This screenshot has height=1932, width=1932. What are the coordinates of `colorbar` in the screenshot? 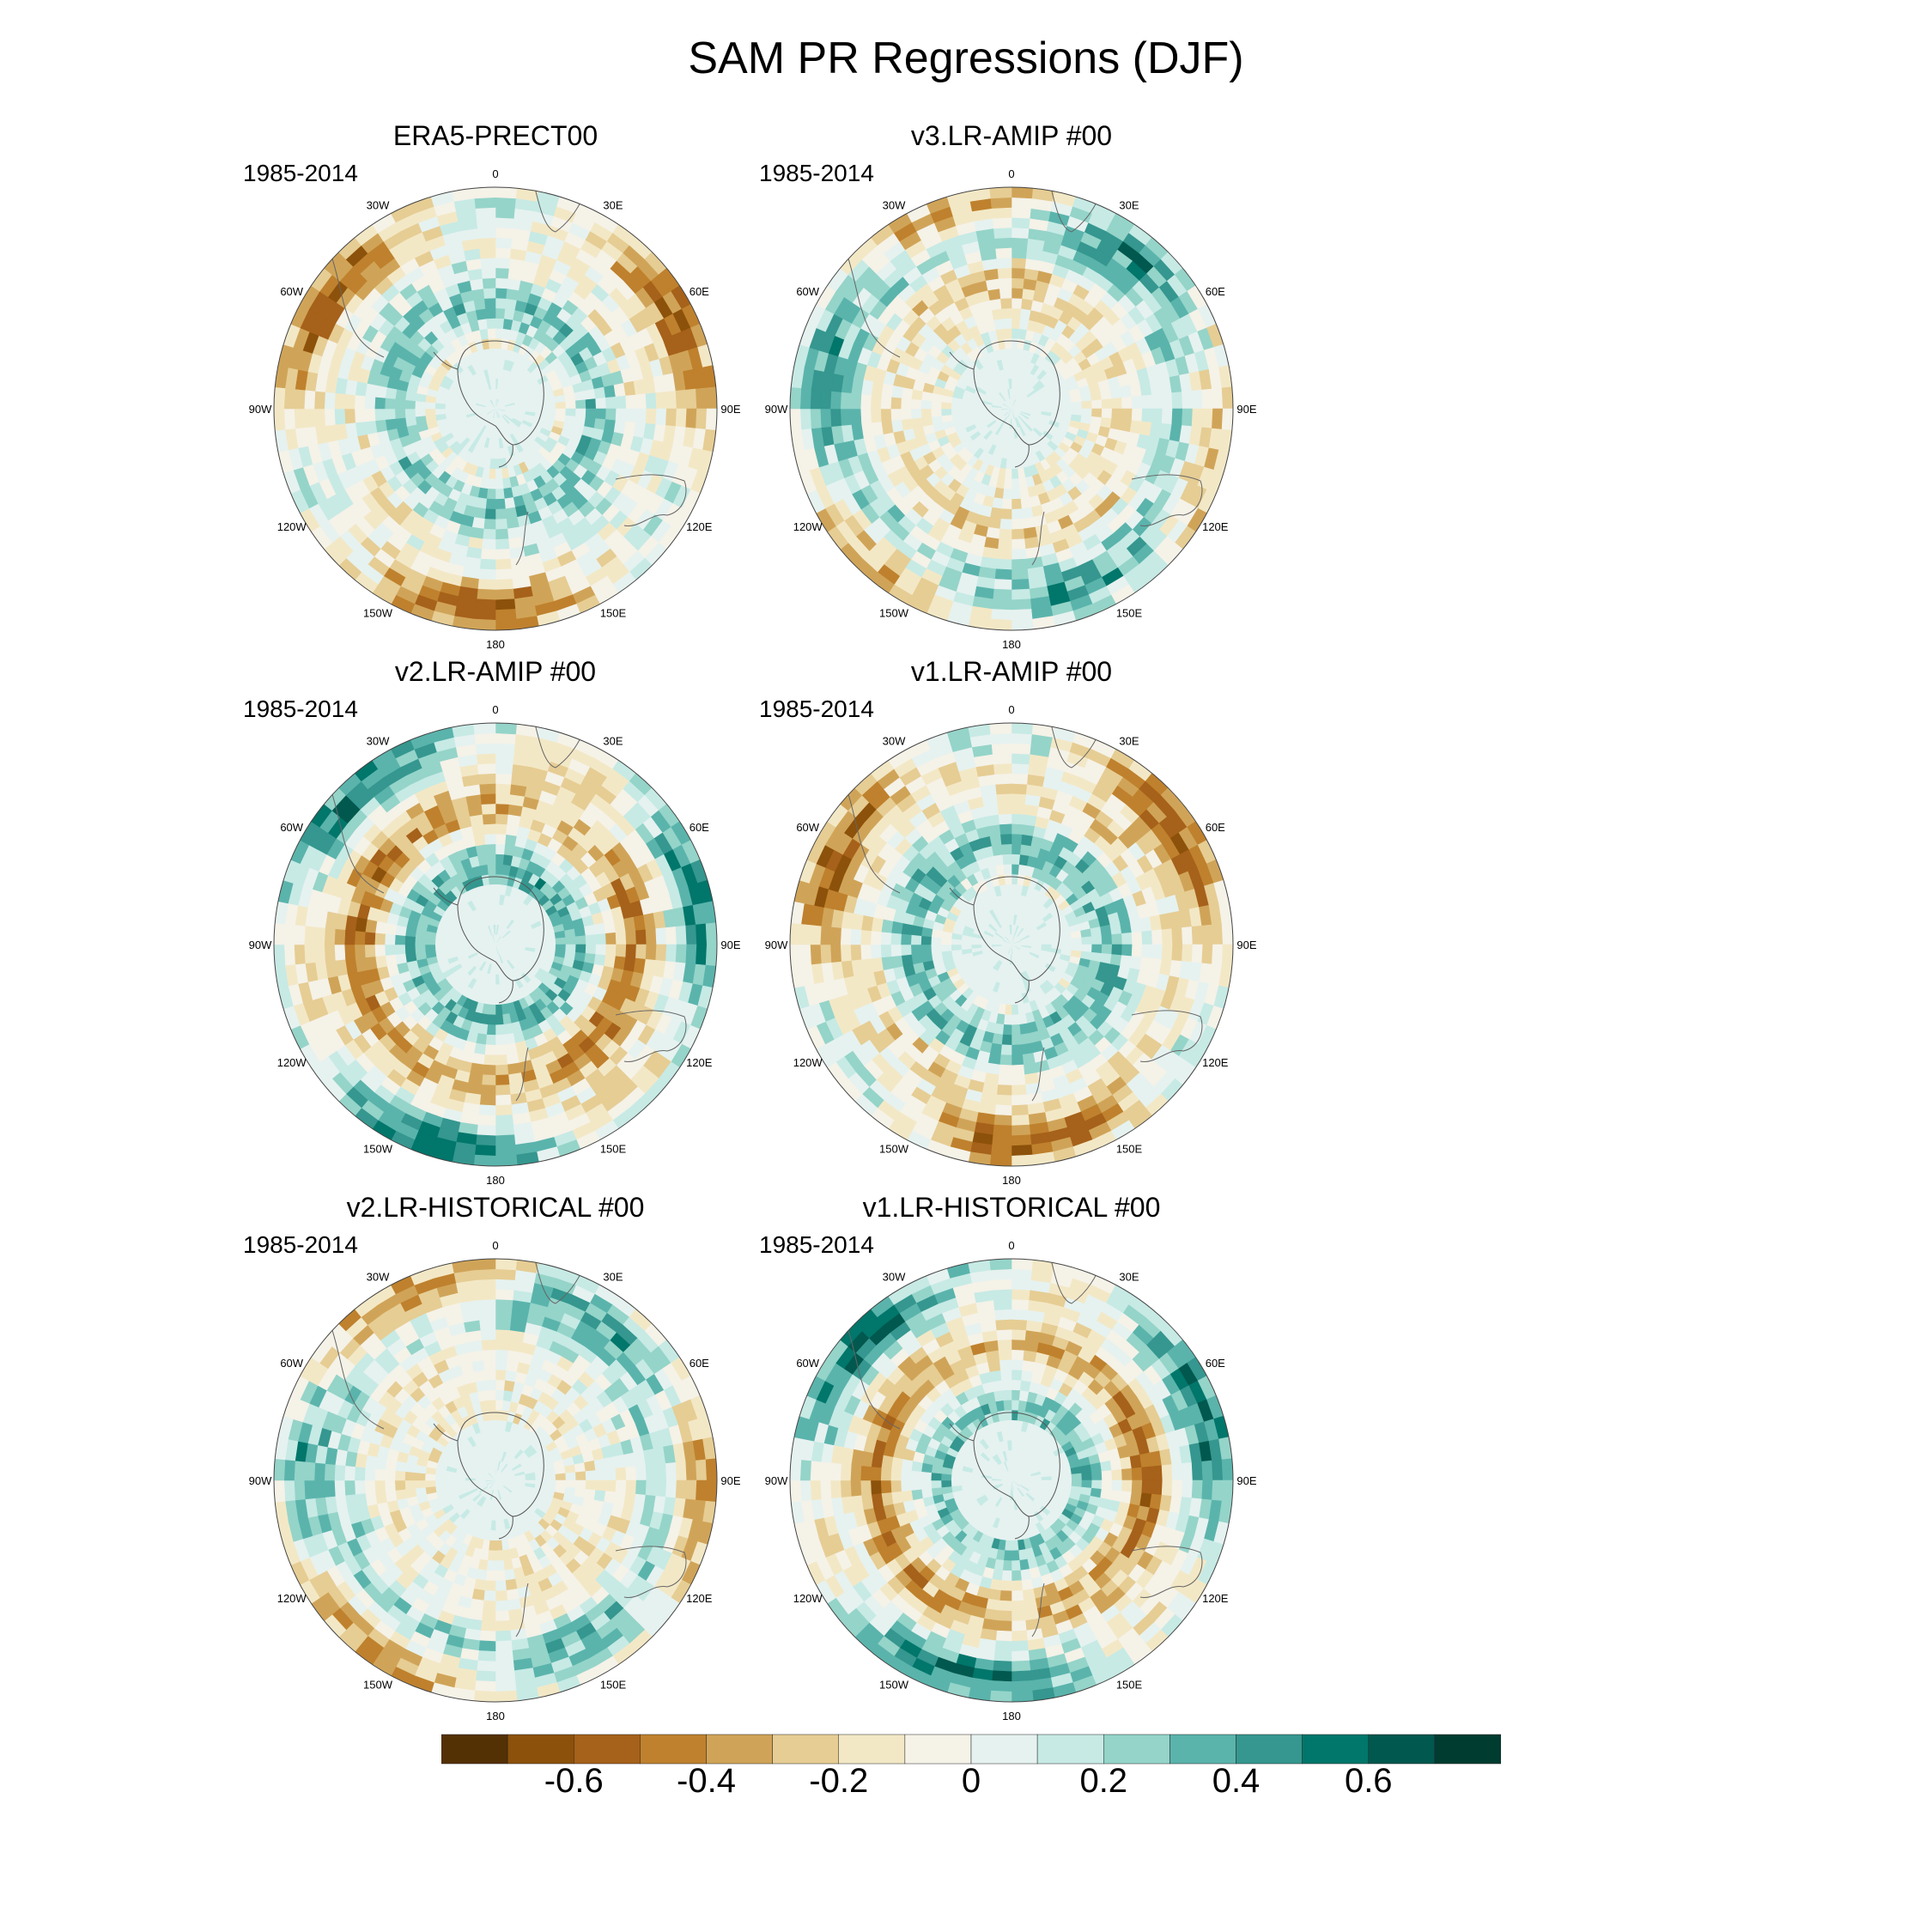 It's located at (971, 1749).